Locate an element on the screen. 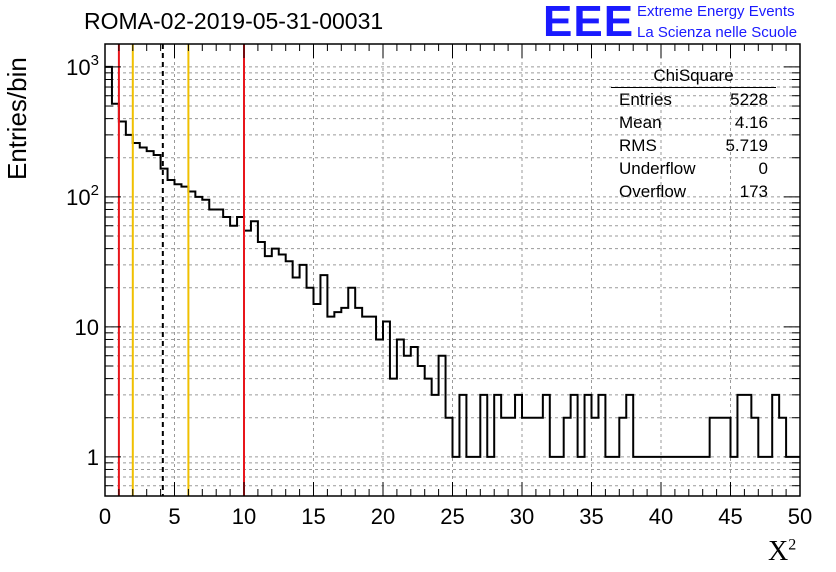  stats-value: 5.719 is located at coordinates (746, 145).